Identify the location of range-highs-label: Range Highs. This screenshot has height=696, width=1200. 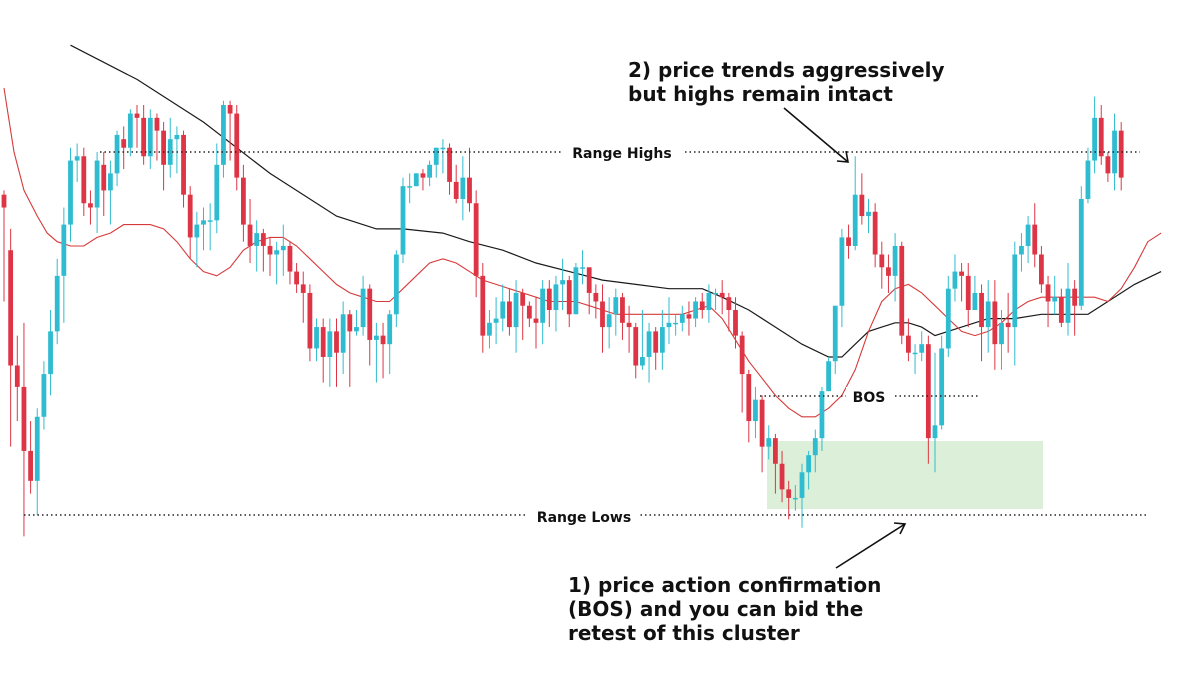
(621, 154).